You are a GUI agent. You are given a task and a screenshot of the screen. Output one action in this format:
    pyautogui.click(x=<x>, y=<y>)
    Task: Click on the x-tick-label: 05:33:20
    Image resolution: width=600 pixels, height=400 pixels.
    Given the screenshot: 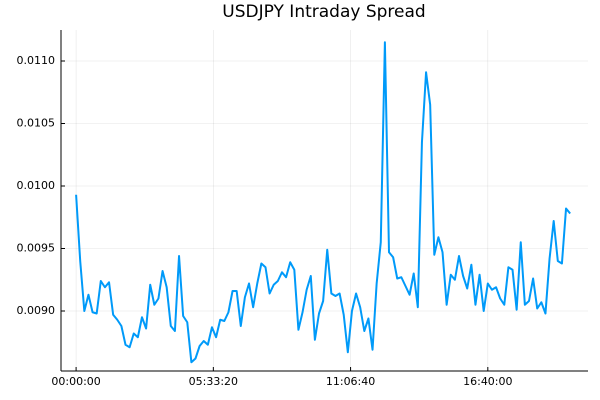 What is the action you would take?
    pyautogui.click(x=213, y=381)
    